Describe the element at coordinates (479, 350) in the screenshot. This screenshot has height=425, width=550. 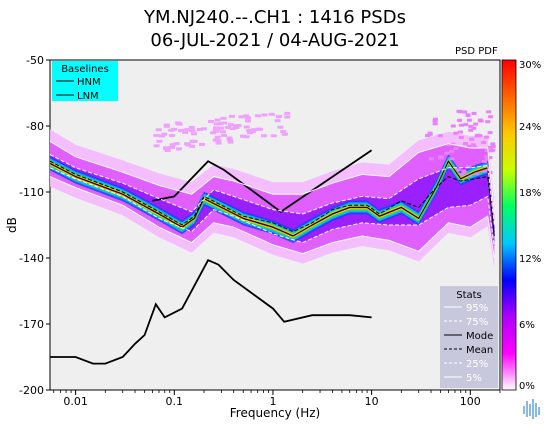
I see `stat-mean-label: Mean` at that location.